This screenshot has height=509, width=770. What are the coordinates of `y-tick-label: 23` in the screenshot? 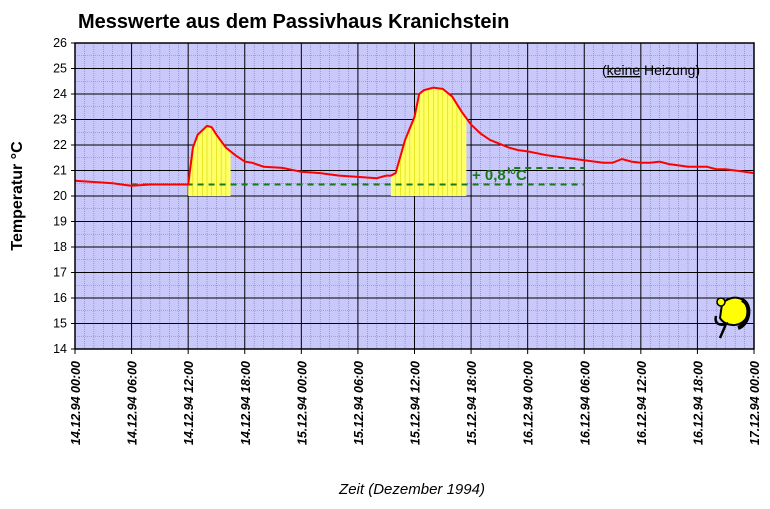 It's located at (60, 120).